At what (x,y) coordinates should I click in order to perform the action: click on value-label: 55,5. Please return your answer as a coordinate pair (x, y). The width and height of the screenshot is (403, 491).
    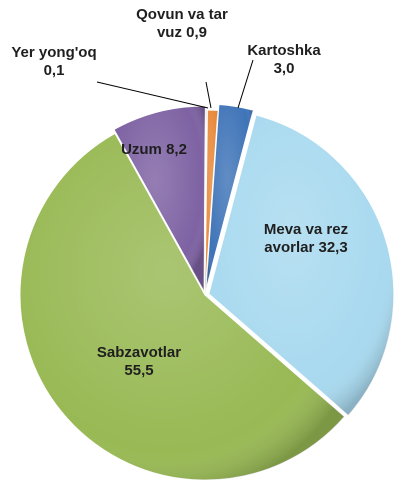
    Looking at the image, I should click on (139, 370).